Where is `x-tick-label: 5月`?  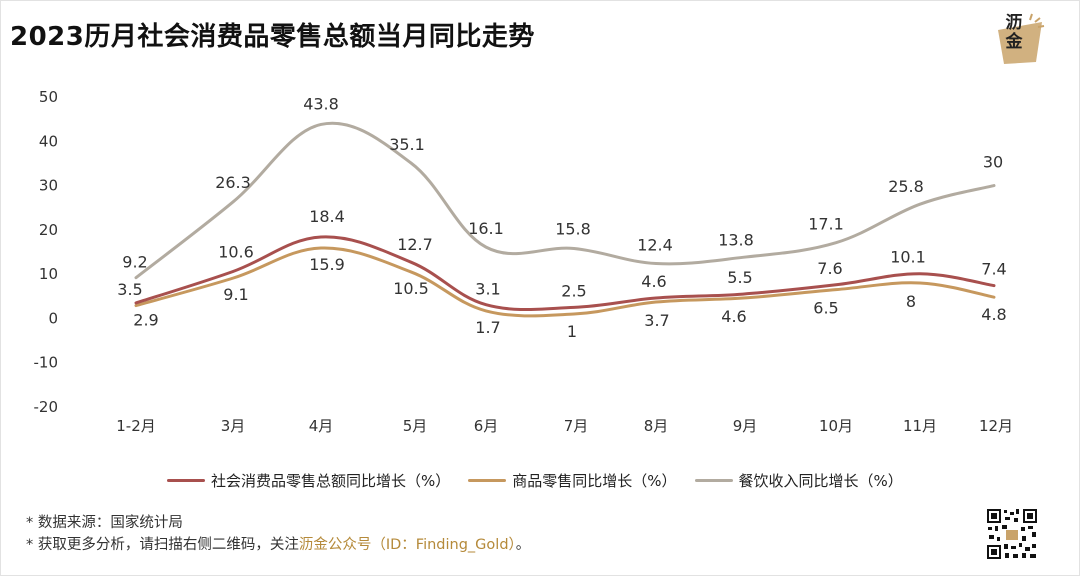
x-tick-label: 5月 is located at coordinates (415, 426).